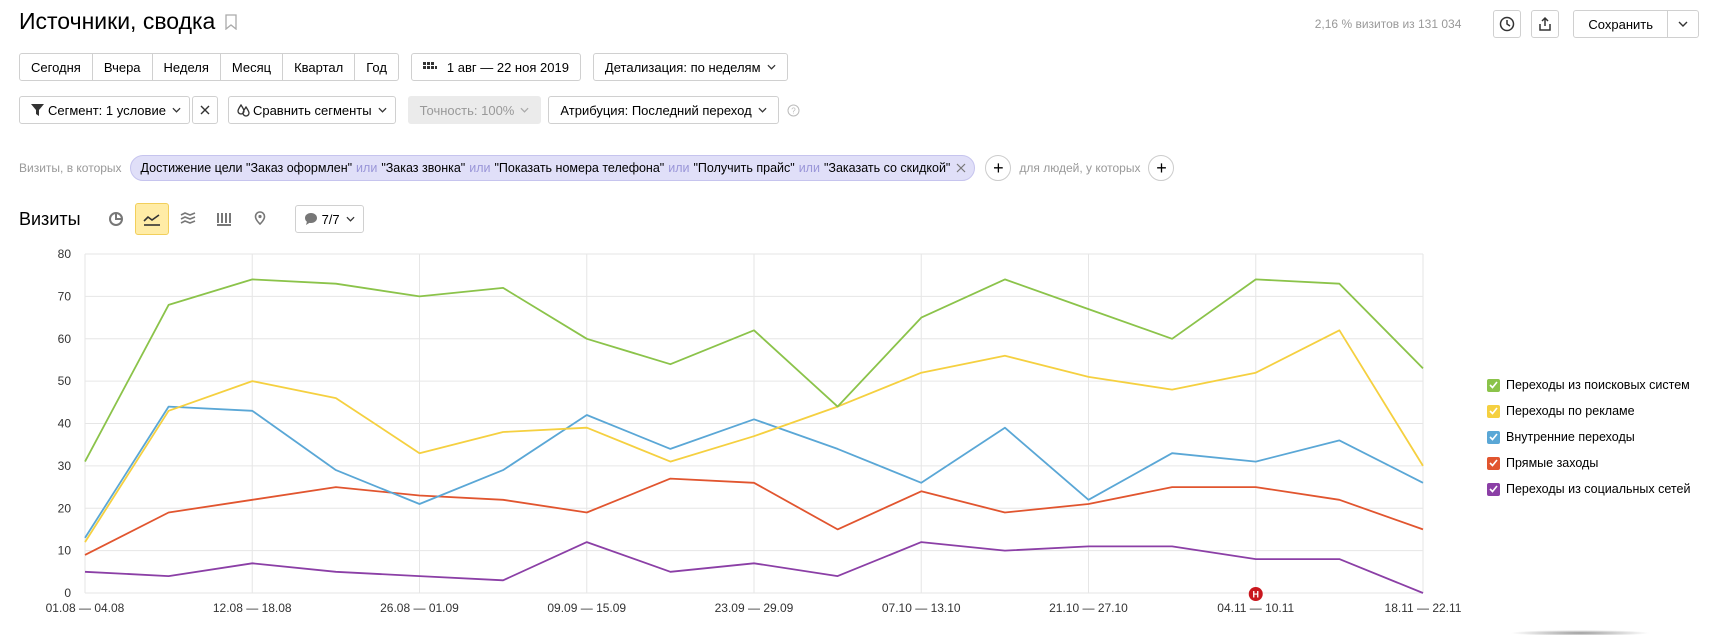 The height and width of the screenshot is (635, 1713). What do you see at coordinates (690, 67) in the screenshot?
I see `detail-dropdown: Детализация: по неделям` at bounding box center [690, 67].